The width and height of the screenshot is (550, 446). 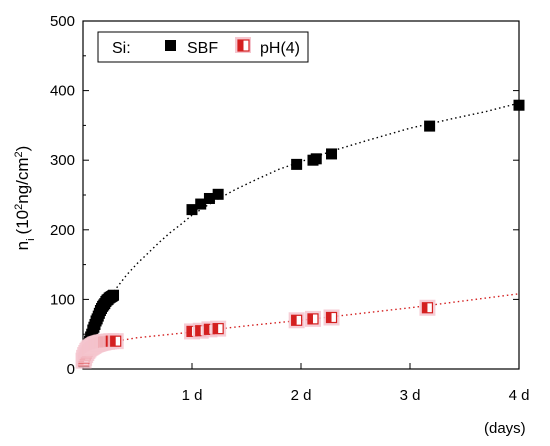 What do you see at coordinates (62, 299) in the screenshot?
I see `y-tick-label: 100` at bounding box center [62, 299].